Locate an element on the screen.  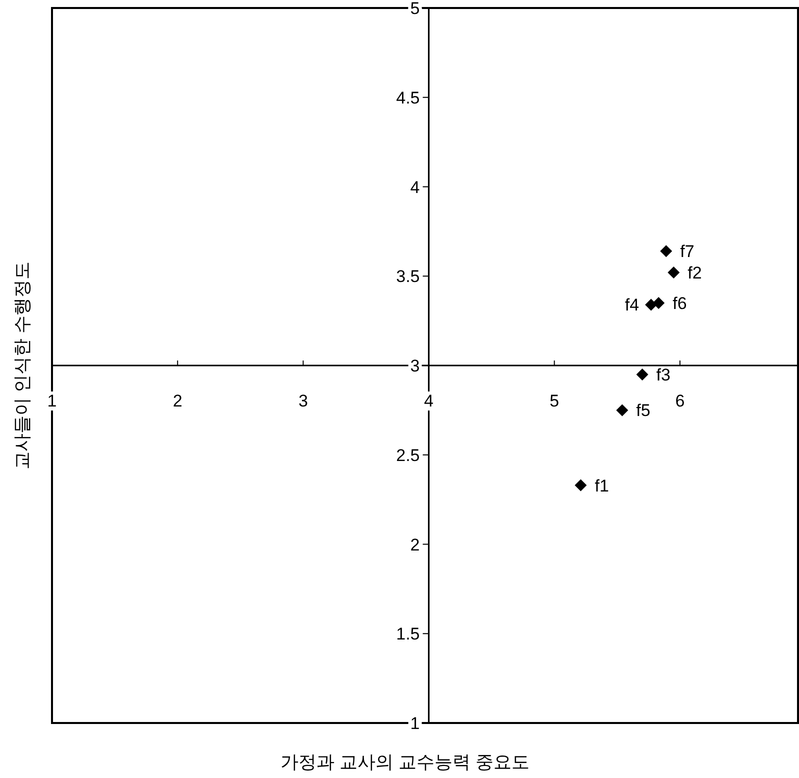
x-tick-label: 2 is located at coordinates (177, 401).